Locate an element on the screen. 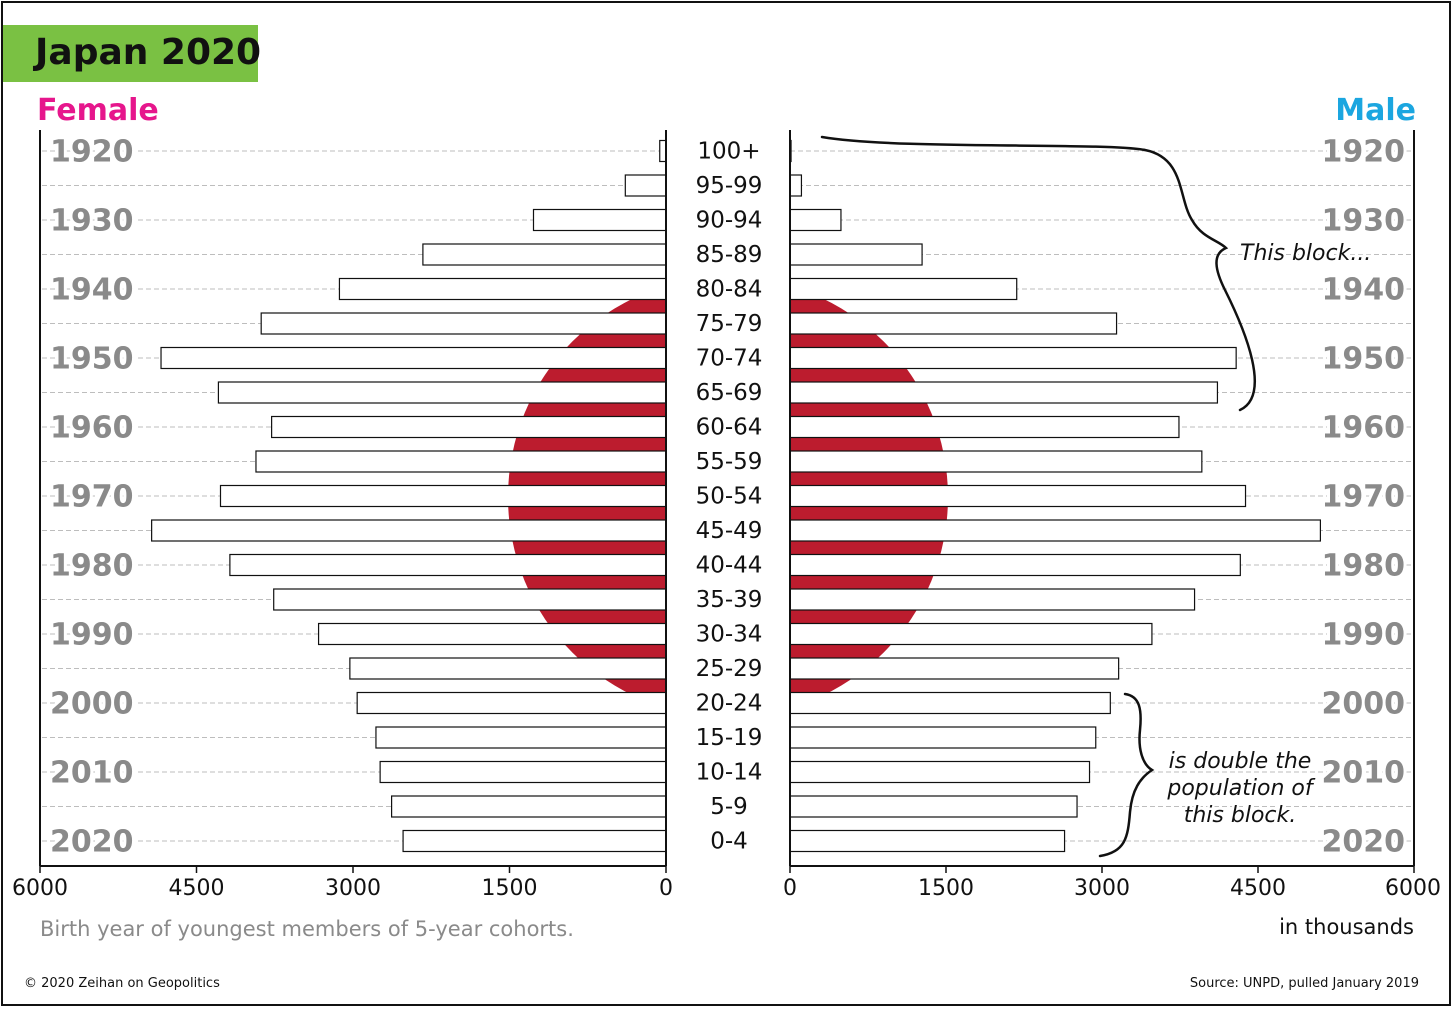  female-tick-label: 1500 is located at coordinates (510, 888).